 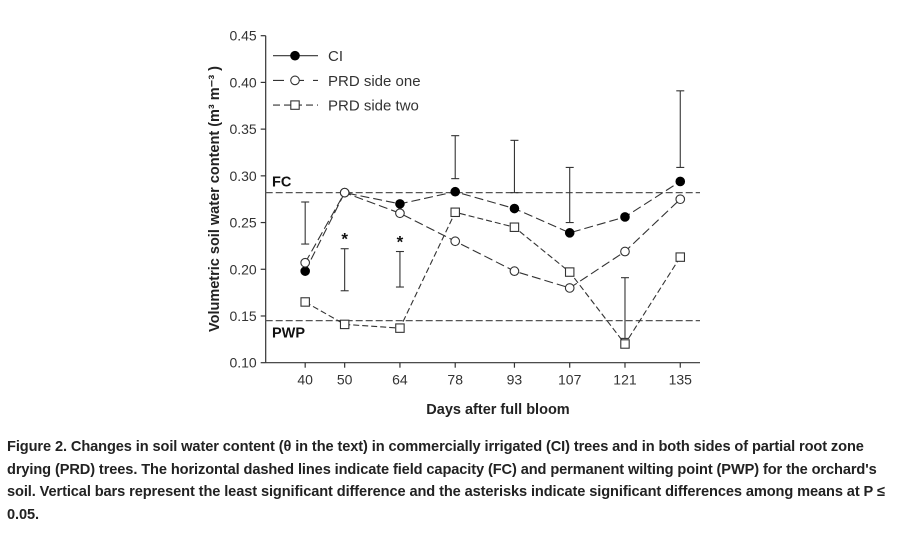 What do you see at coordinates (282, 183) in the screenshot?
I see `reference-label-fc: FC` at bounding box center [282, 183].